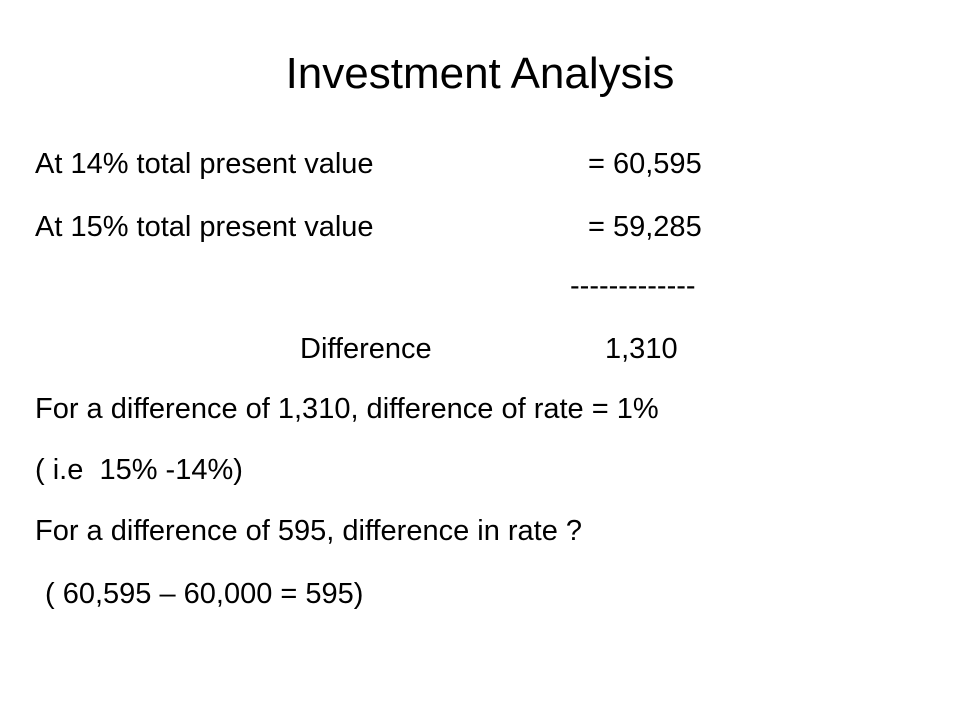 The image size is (960, 720). I want to click on slide-title: Investment Analysis, so click(480, 73).